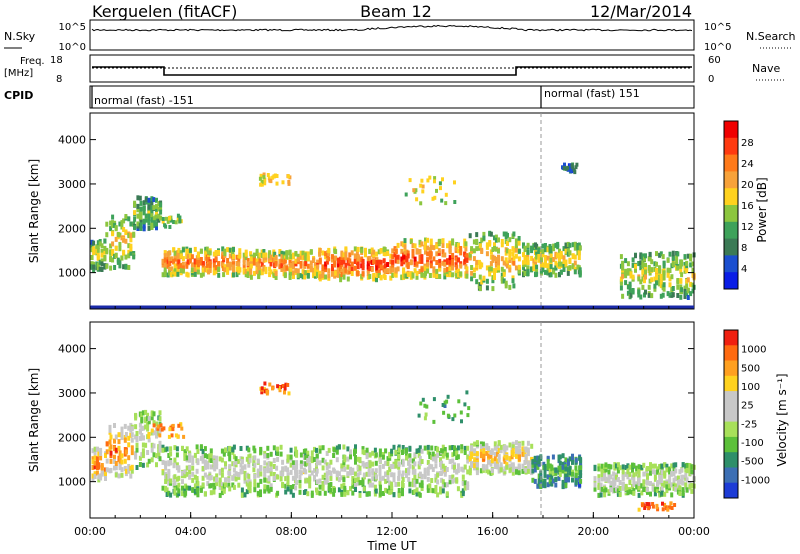  What do you see at coordinates (766, 68) in the screenshot?
I see `nave-label: Nave` at bounding box center [766, 68].